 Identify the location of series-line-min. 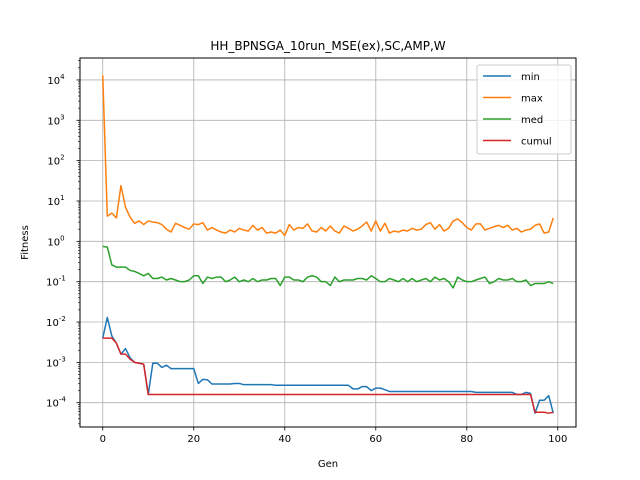
(328, 365).